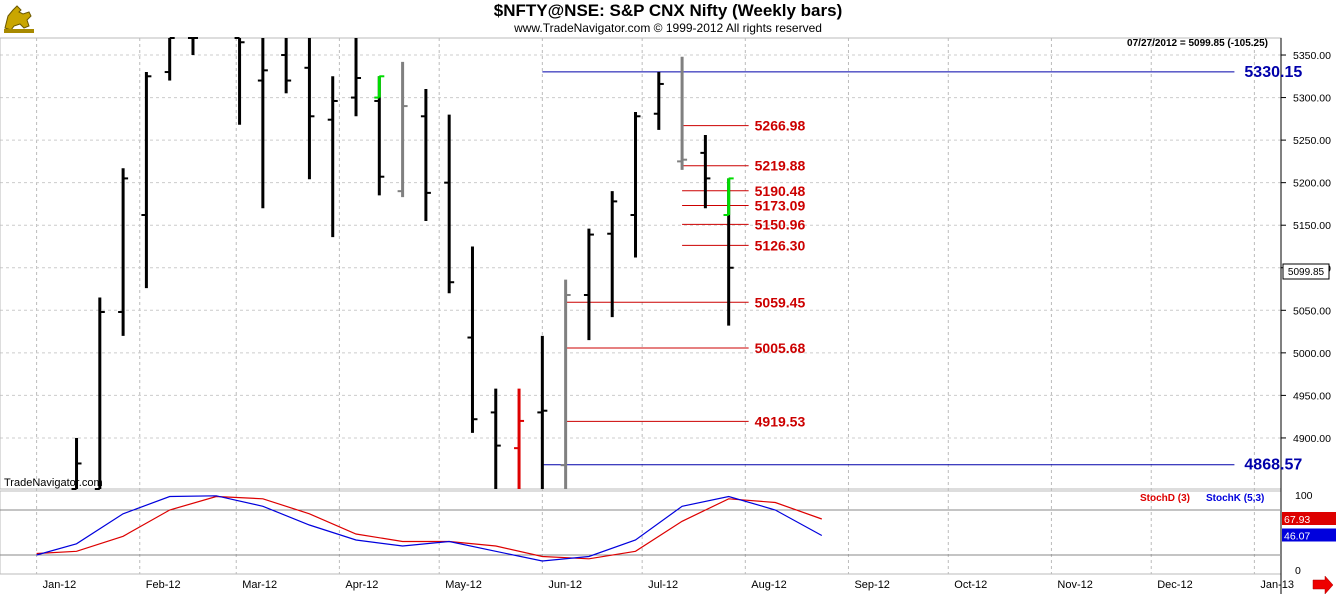 The height and width of the screenshot is (594, 1336). What do you see at coordinates (1074, 585) in the screenshot?
I see `x-tick-label: Nov-12` at bounding box center [1074, 585].